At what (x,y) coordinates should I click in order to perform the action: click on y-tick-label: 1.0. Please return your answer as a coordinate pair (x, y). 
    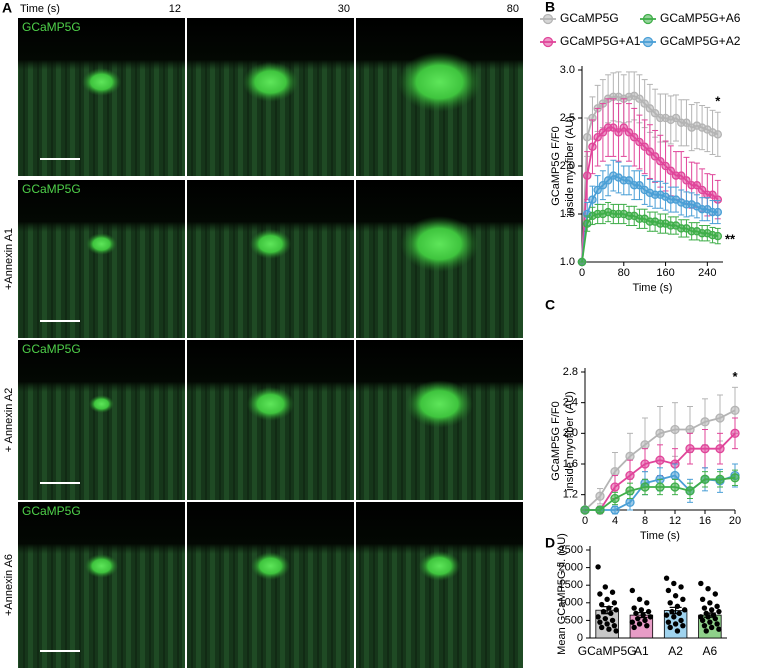
    Looking at the image, I should click on (567, 262).